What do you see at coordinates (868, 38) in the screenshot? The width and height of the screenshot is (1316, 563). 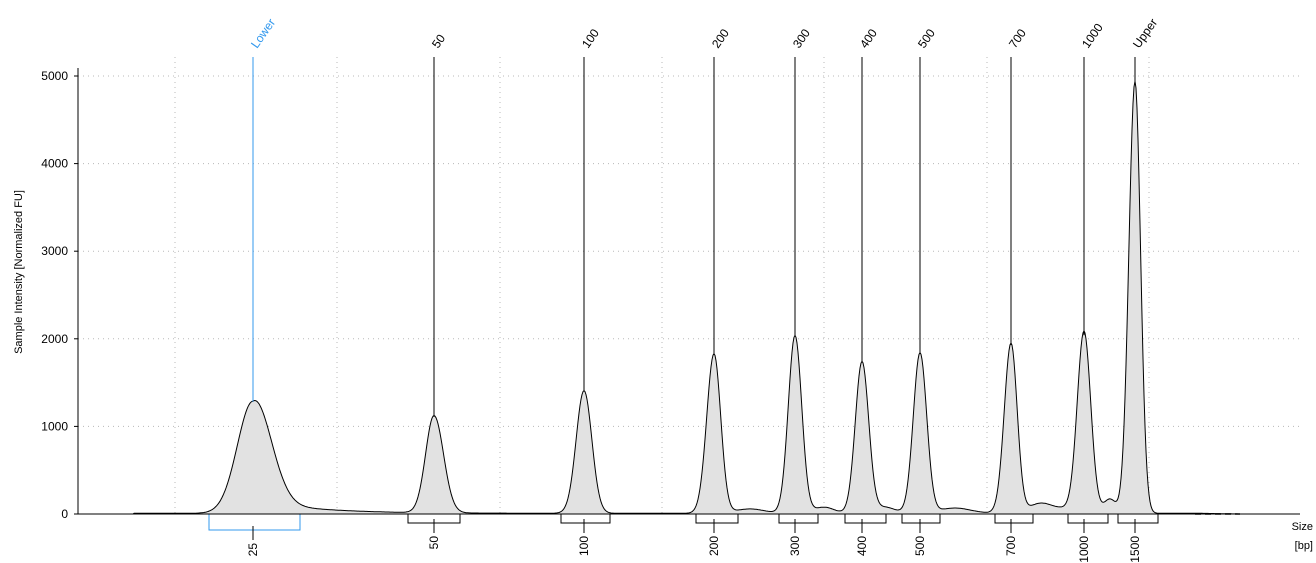 I see `peak-top-label: 400` at bounding box center [868, 38].